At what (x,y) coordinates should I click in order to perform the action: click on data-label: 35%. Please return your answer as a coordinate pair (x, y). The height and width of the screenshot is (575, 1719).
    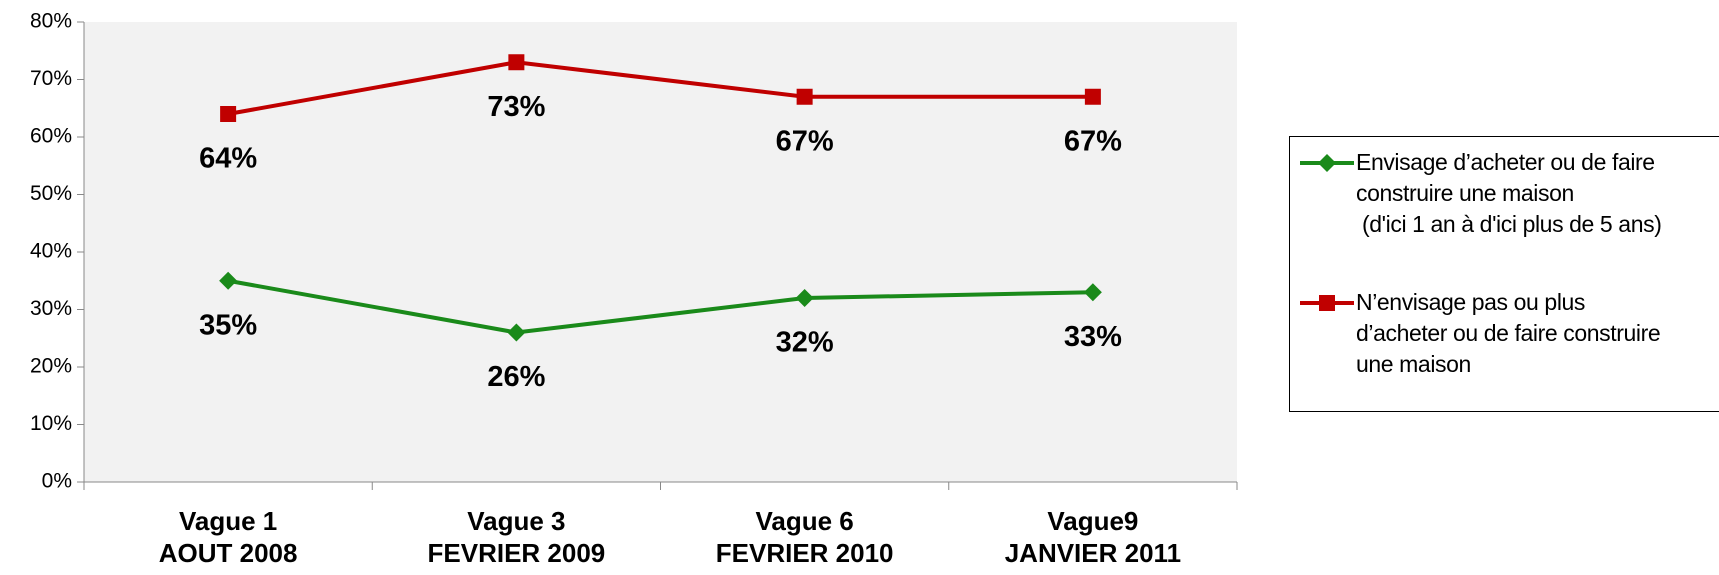
    Looking at the image, I should click on (228, 325).